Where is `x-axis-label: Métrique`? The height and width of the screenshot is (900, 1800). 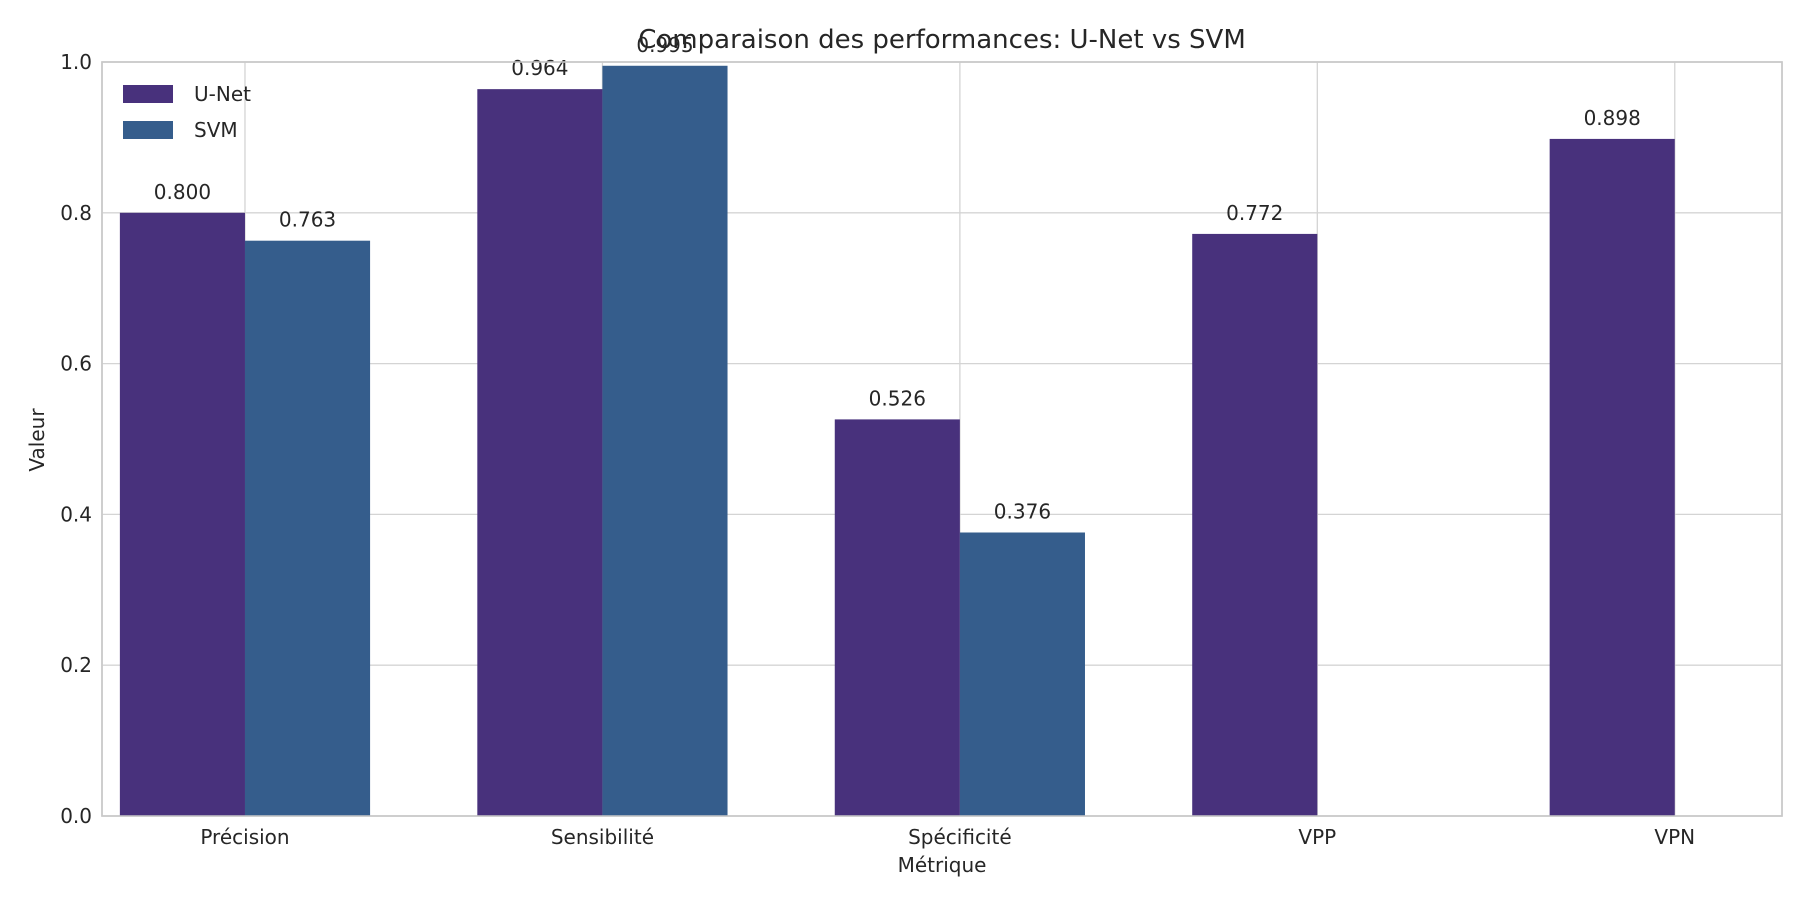
x-axis-label: Métrique is located at coordinates (942, 865).